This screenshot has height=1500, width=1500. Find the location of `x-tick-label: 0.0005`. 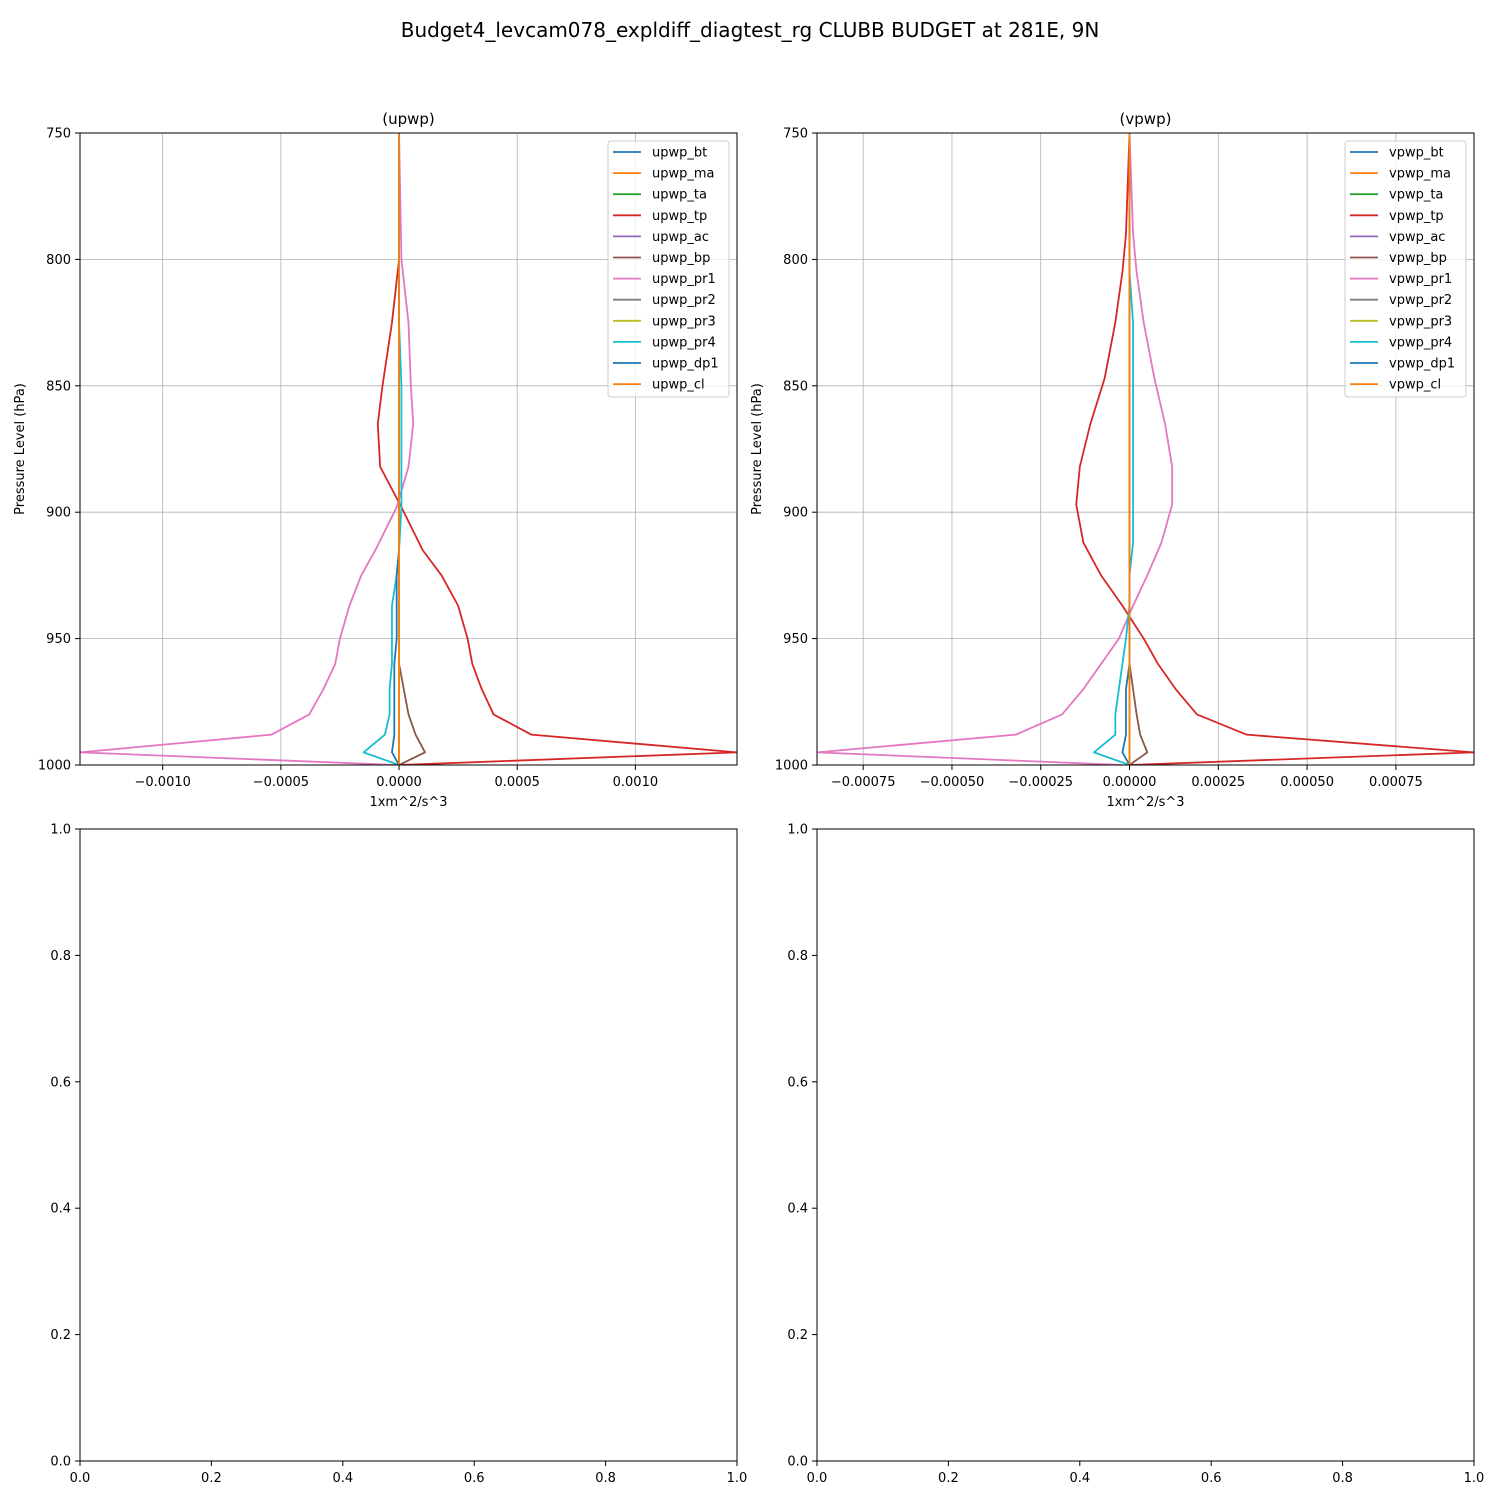

x-tick-label: 0.0005 is located at coordinates (517, 782).